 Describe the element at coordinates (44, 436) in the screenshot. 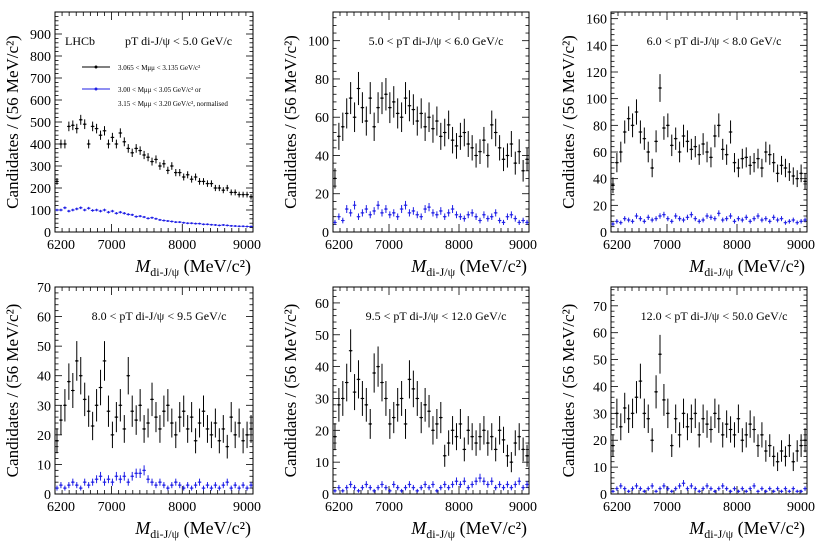

I see `y-tick-label: 20` at that location.